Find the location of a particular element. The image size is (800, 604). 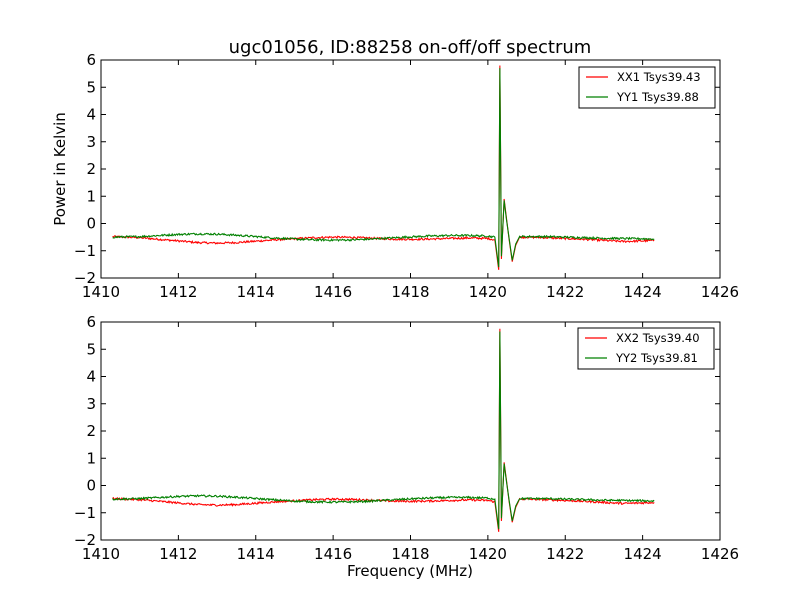

legend-label: YY2 Tsys39.81 is located at coordinates (656, 358).